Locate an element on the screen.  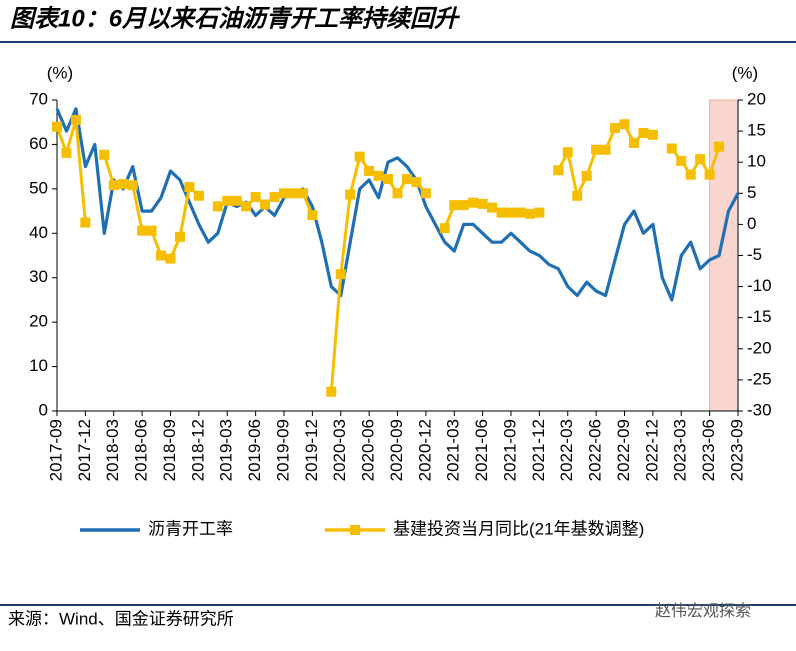
highlight-band is located at coordinates (724, 255).